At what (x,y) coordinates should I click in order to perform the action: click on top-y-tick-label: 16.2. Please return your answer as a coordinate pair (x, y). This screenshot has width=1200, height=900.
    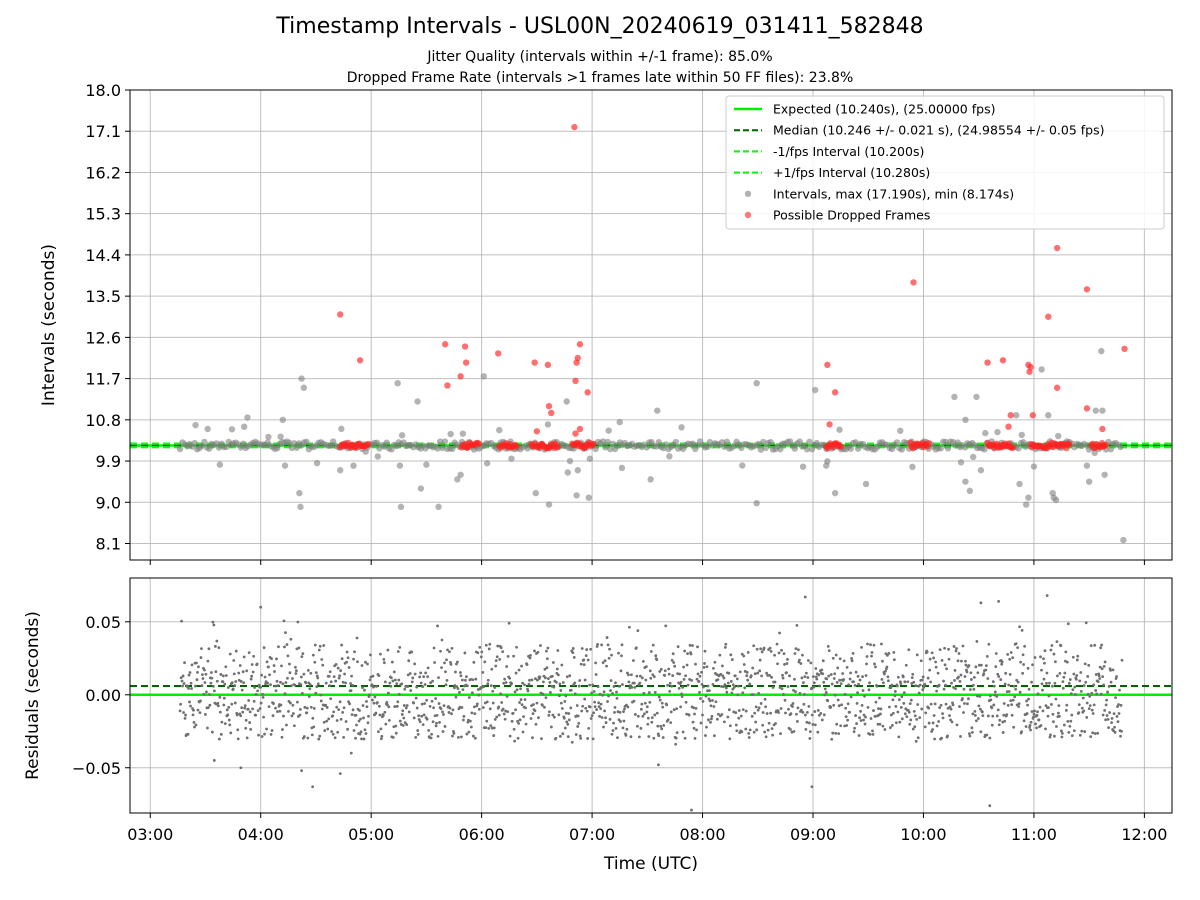
    Looking at the image, I should click on (103, 172).